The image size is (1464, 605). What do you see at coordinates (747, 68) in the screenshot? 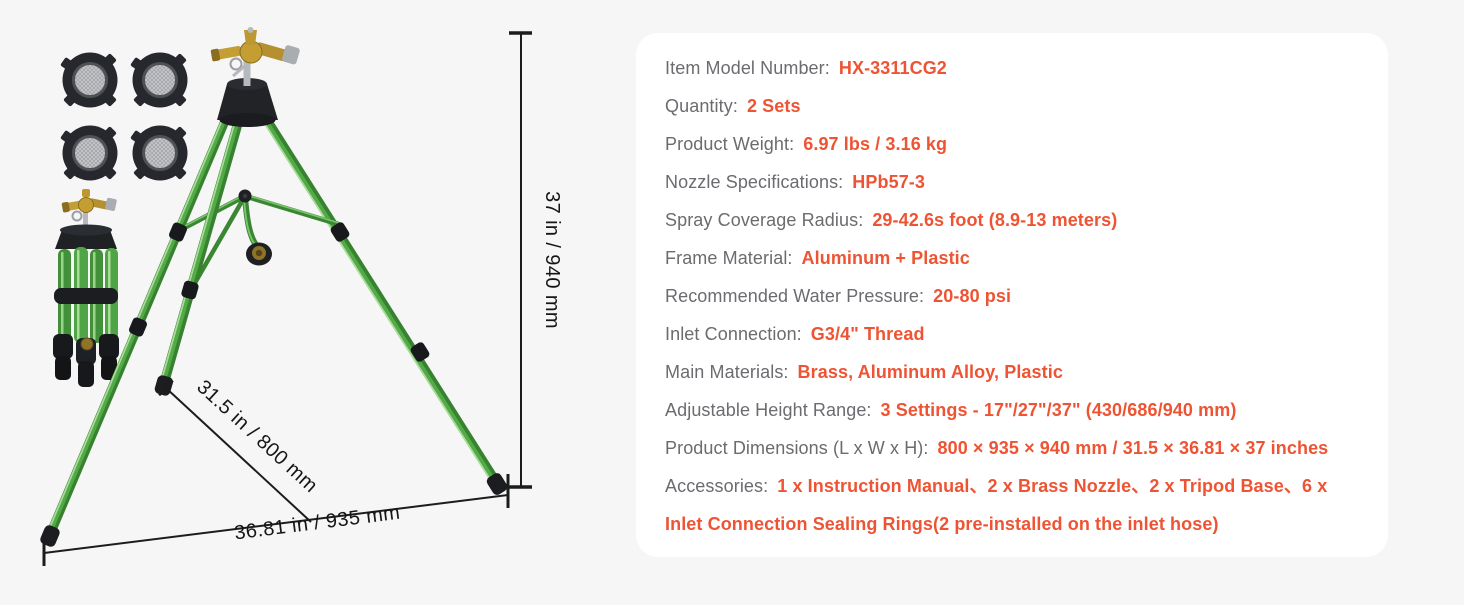
I see `spec-label: Item Model Number:` at bounding box center [747, 68].